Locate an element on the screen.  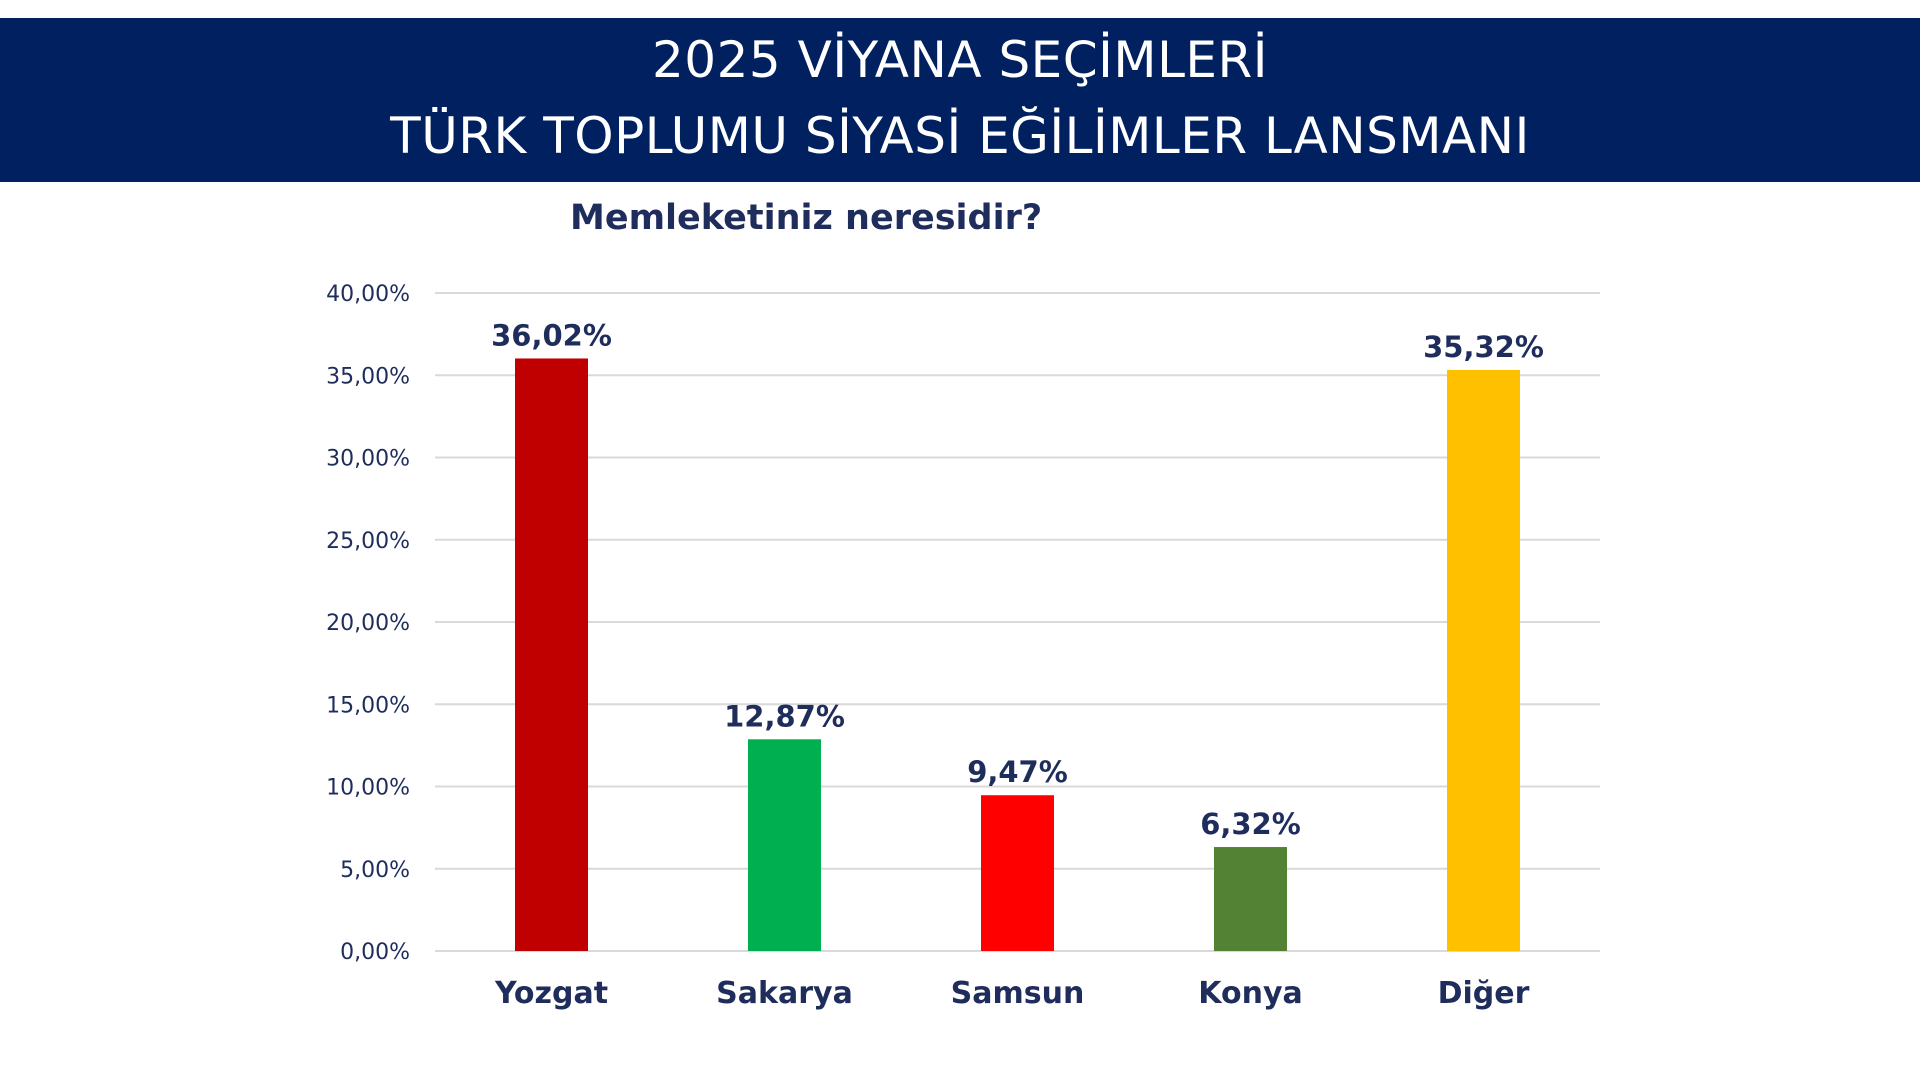
bar-diğer is located at coordinates (1483, 660).